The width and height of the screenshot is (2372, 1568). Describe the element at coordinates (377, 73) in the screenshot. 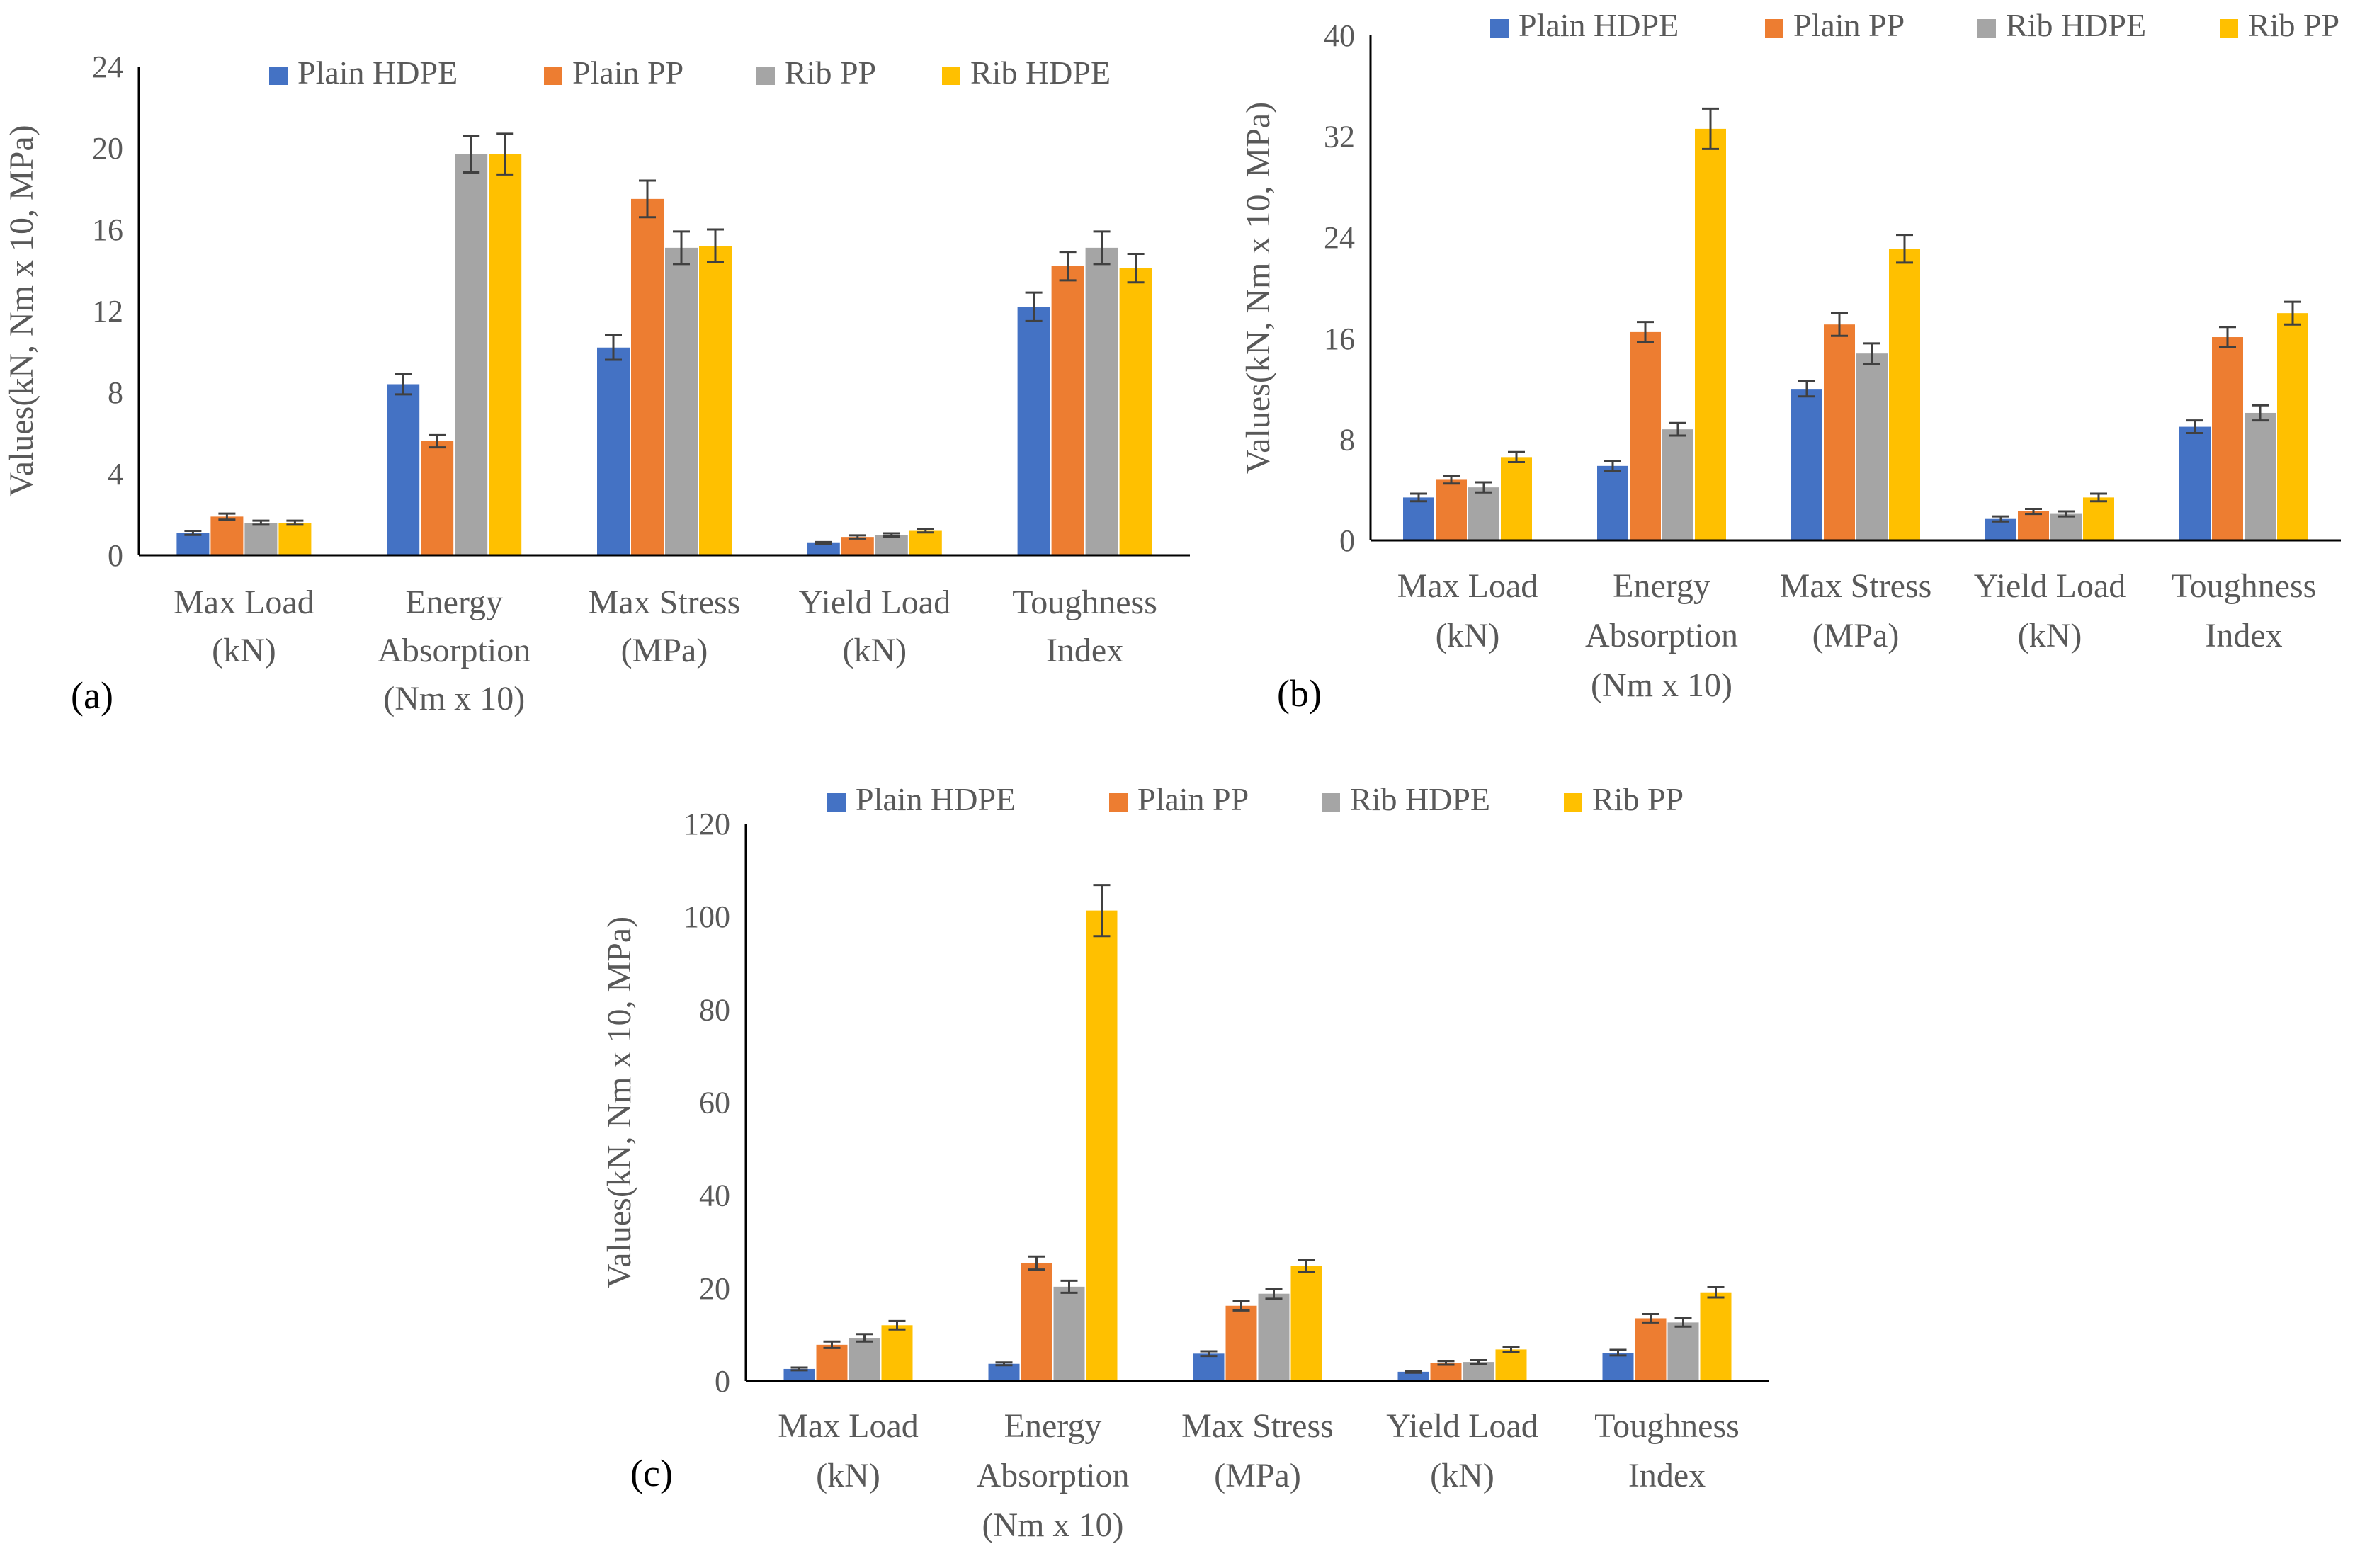

I see `legend-label: Plain HDPE` at that location.